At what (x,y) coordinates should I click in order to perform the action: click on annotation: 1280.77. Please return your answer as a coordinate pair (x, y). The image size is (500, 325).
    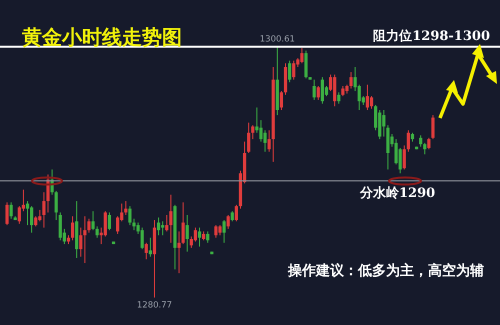
    Looking at the image, I should click on (154, 305).